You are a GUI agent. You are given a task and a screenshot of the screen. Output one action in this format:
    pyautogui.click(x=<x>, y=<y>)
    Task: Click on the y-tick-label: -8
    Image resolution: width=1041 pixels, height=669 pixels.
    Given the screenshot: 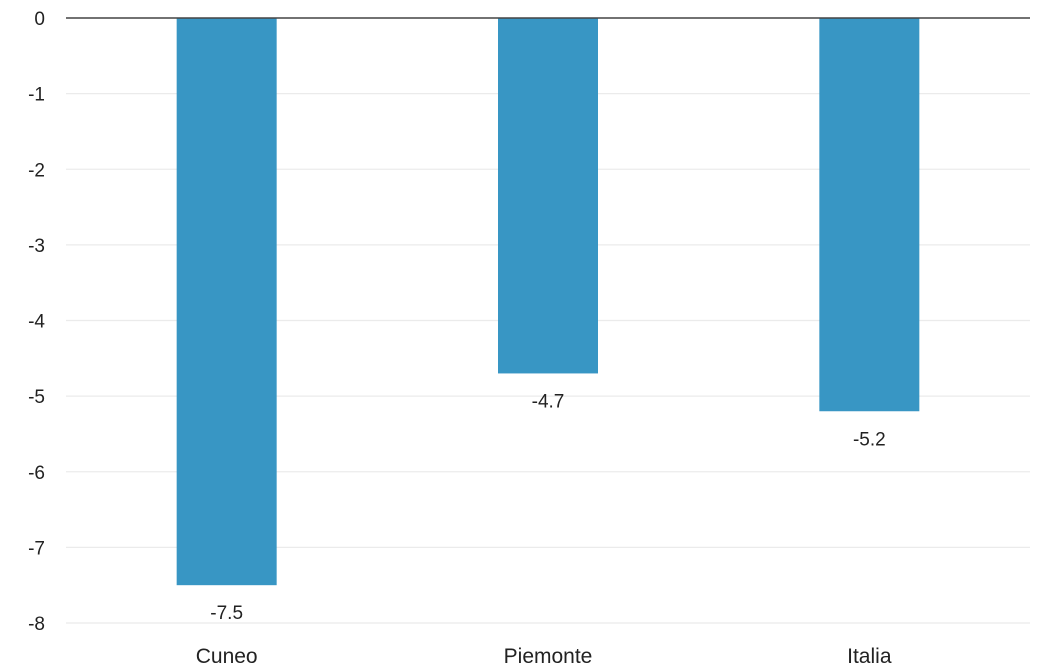 What is the action you would take?
    pyautogui.click(x=36, y=624)
    